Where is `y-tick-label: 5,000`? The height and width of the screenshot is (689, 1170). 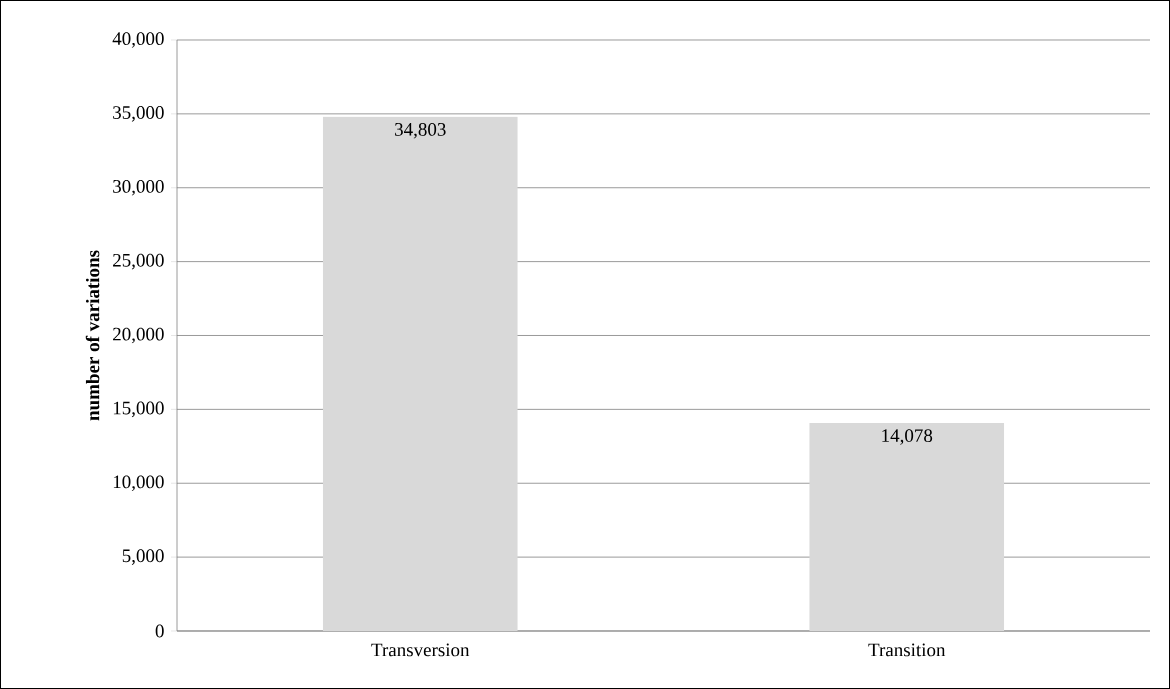 y-tick-label: 5,000 is located at coordinates (143, 557).